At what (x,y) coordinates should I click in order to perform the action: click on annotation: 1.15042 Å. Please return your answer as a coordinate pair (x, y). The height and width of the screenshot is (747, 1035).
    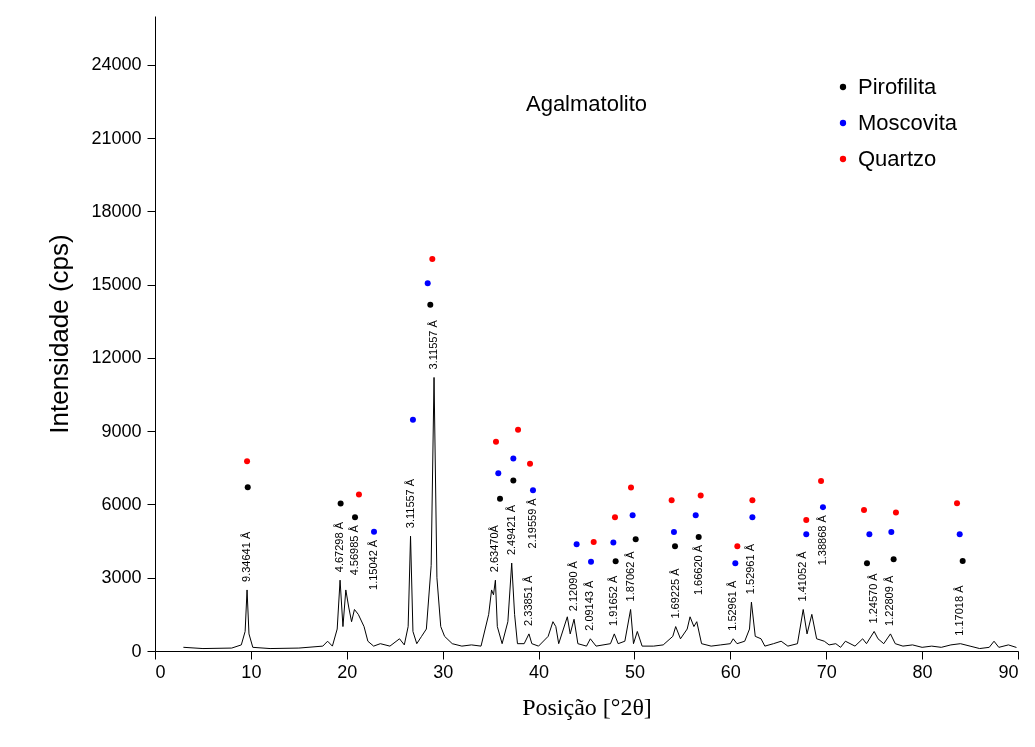
    Looking at the image, I should click on (373, 564).